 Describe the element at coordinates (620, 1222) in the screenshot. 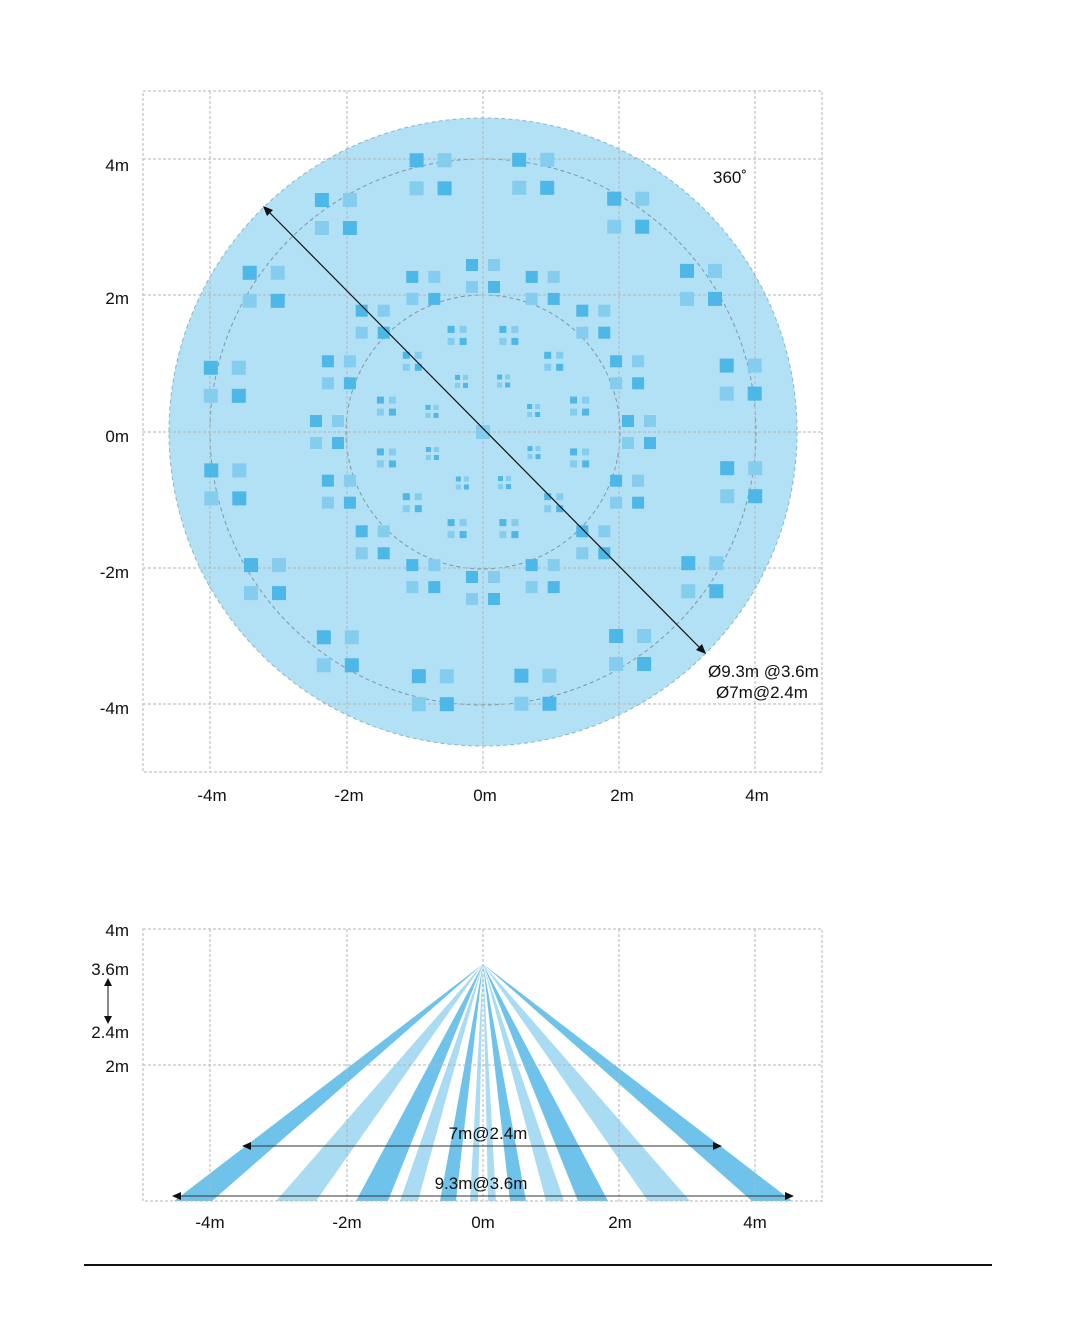

I see `x-tick-label: 2m` at that location.